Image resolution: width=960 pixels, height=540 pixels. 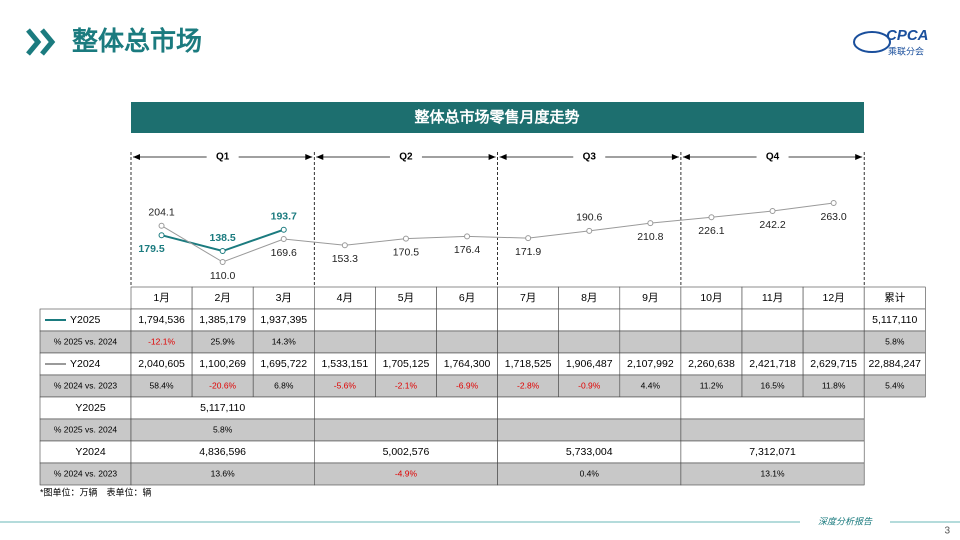 I want to click on quarter-label: Q4, so click(x=773, y=157).